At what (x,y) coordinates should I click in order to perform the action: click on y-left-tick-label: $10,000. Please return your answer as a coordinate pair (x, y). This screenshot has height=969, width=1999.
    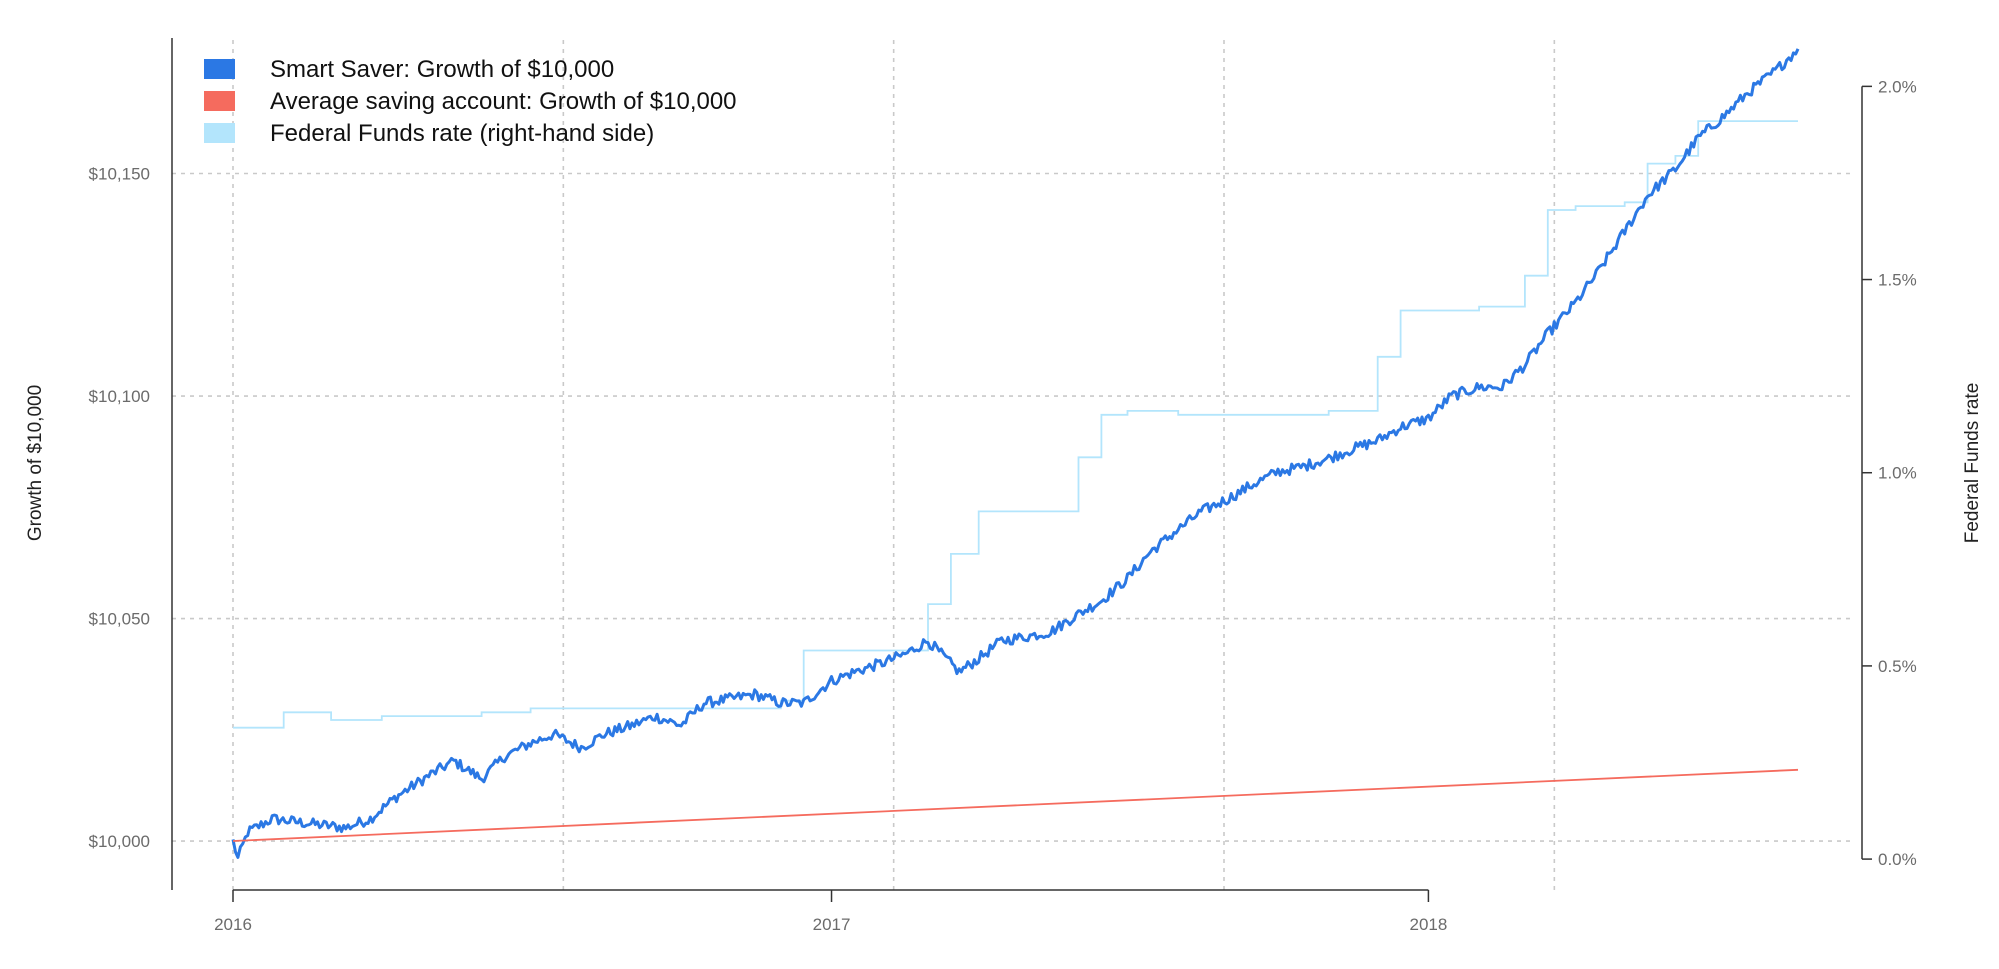
    Looking at the image, I should click on (119, 841).